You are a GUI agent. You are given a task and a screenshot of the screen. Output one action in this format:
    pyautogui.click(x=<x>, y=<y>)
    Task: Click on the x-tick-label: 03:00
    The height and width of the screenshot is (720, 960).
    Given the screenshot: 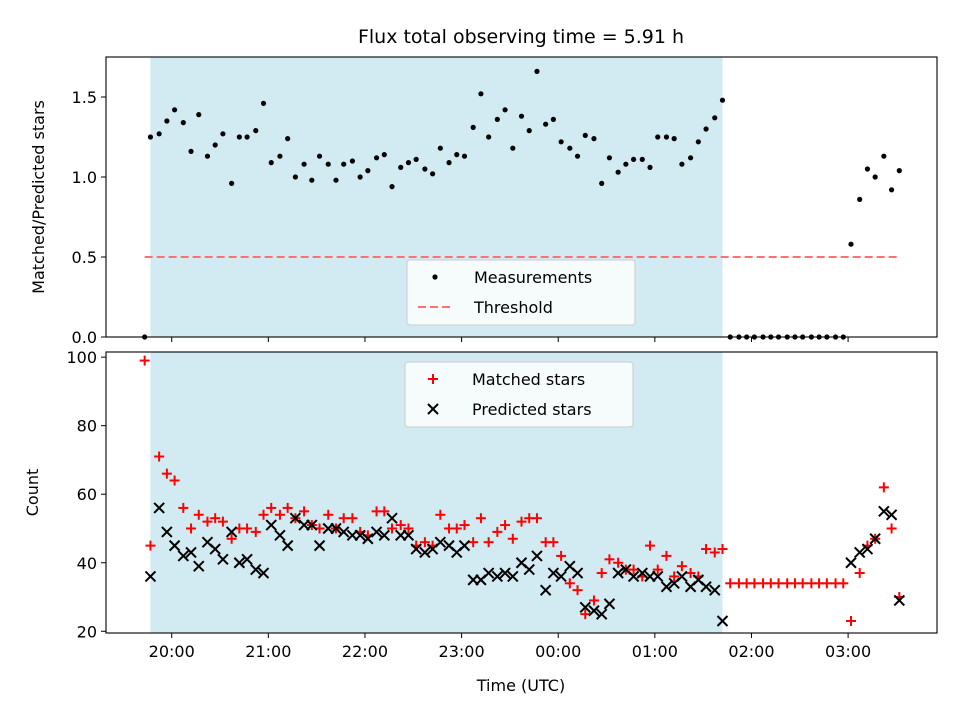 What is the action you would take?
    pyautogui.click(x=848, y=651)
    